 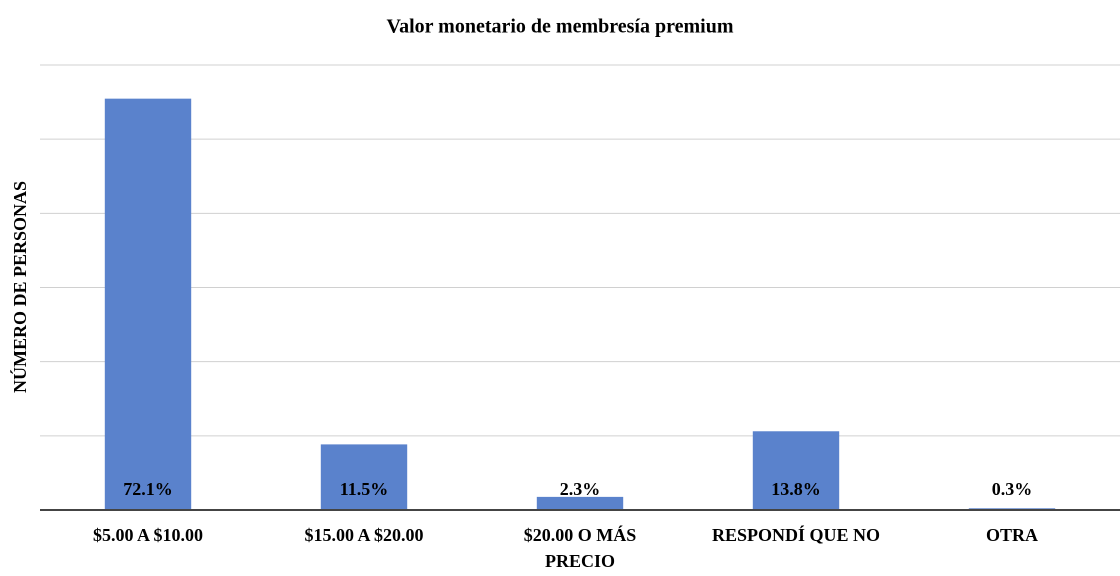 I want to click on data-label: 0.3%, so click(x=1012, y=489).